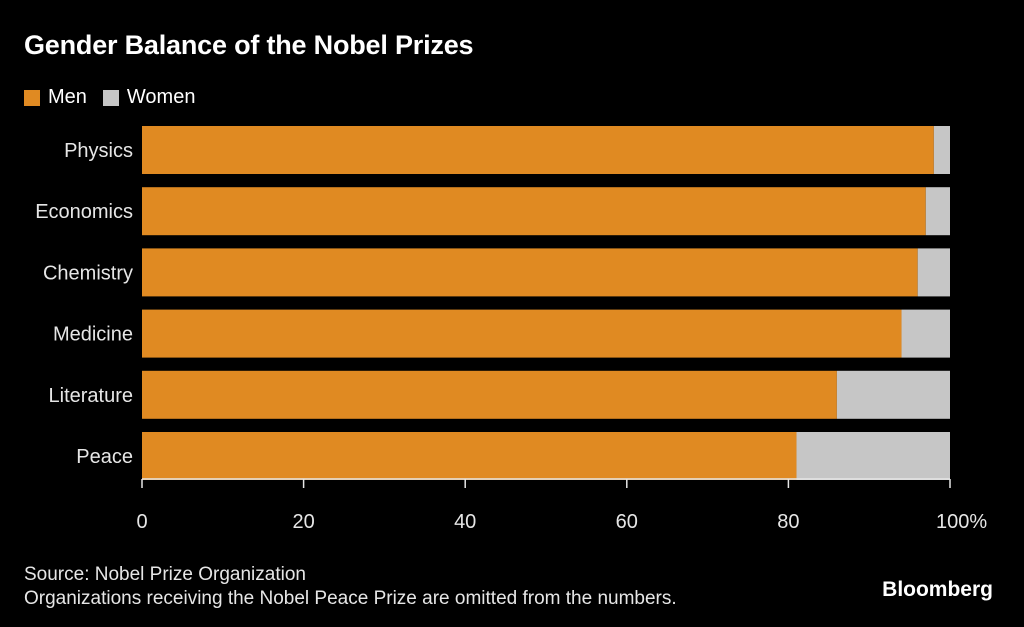 The width and height of the screenshot is (1024, 627). I want to click on x-tick-label-80: 80, so click(788, 522).